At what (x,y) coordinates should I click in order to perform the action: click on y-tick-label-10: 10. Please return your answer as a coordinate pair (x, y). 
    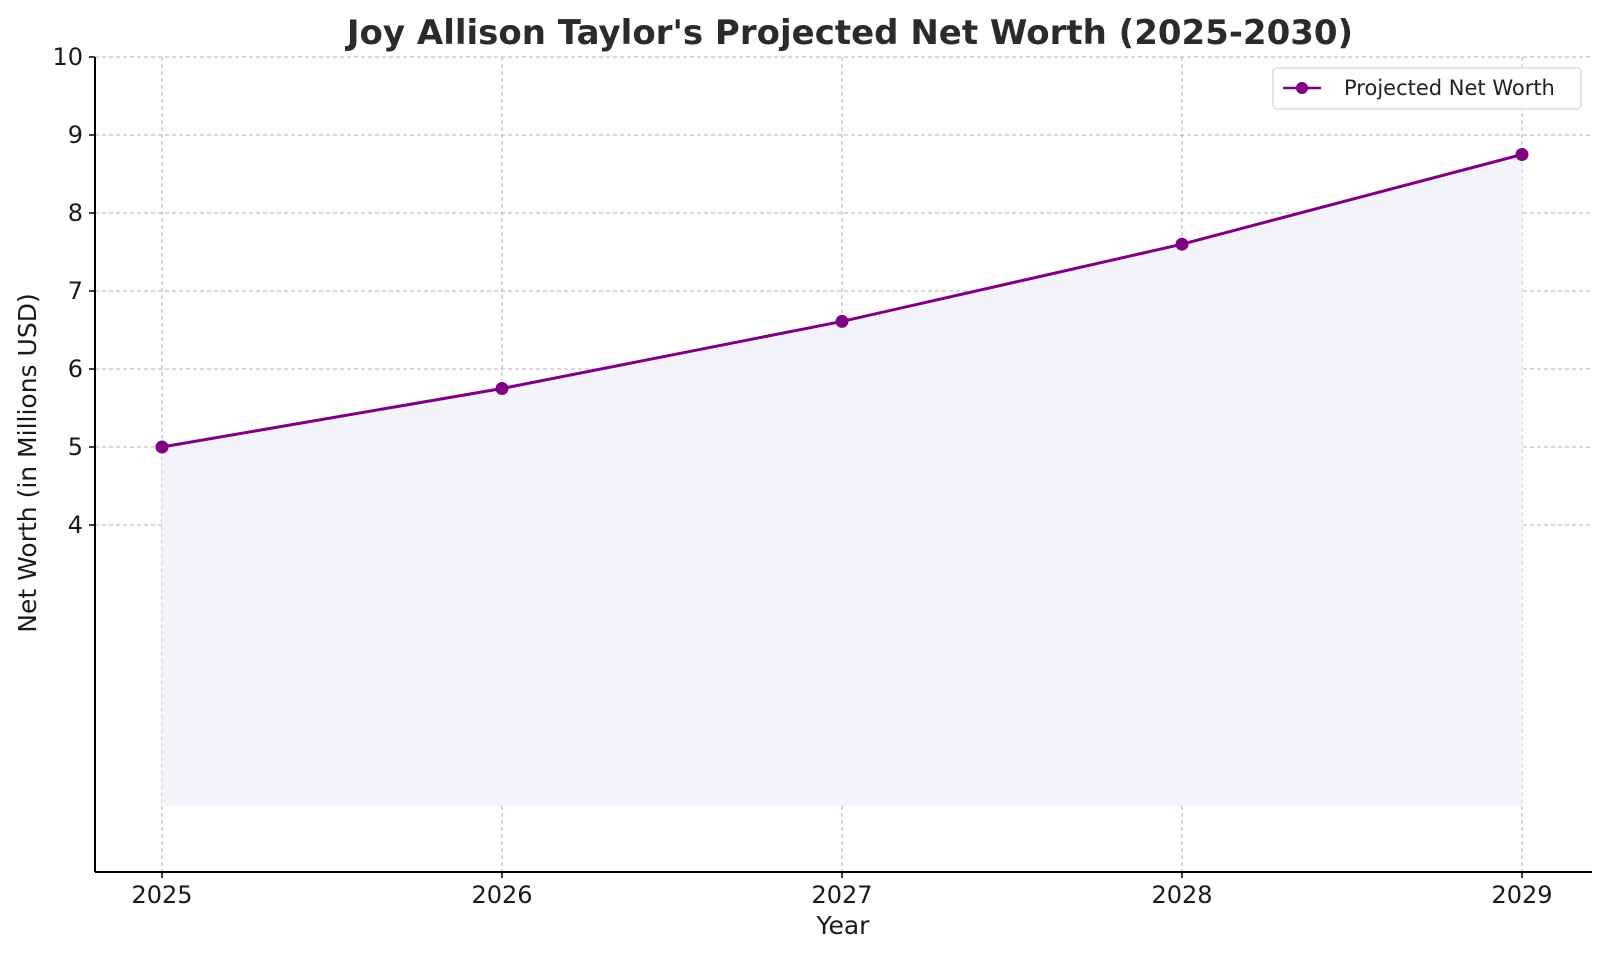
    Looking at the image, I should click on (67, 57).